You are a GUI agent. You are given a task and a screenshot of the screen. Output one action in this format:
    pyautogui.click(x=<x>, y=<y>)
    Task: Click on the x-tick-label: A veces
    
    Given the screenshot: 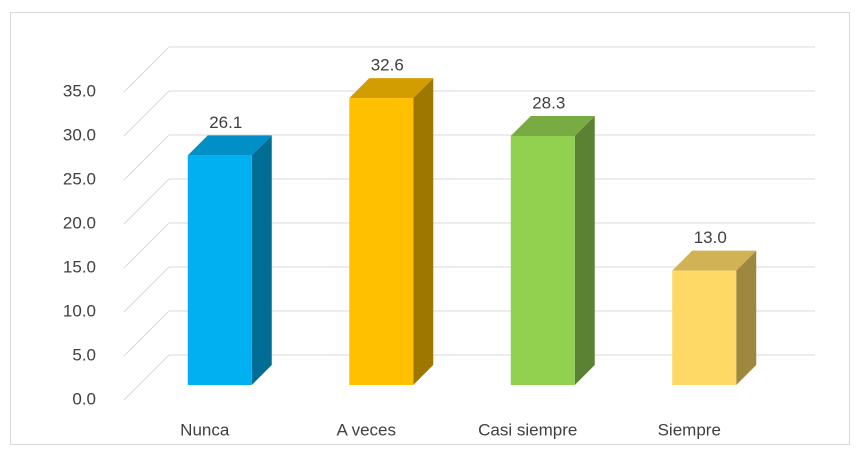 What is the action you would take?
    pyautogui.click(x=366, y=429)
    